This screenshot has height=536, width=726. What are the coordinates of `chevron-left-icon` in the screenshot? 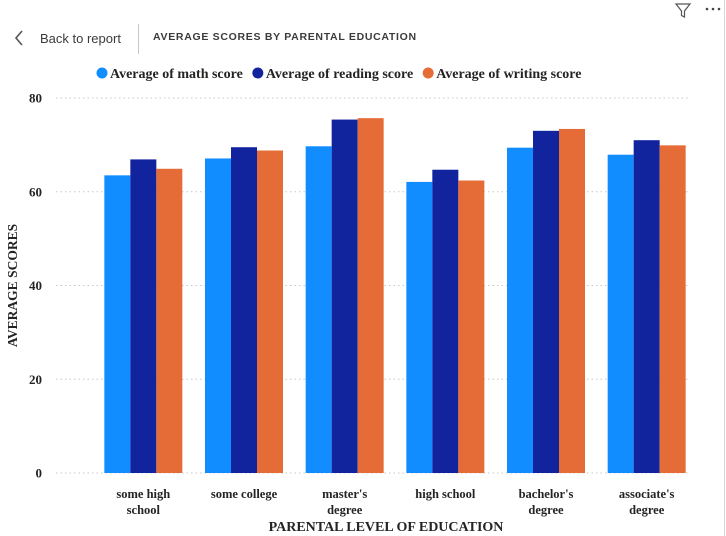 It's located at (20, 38).